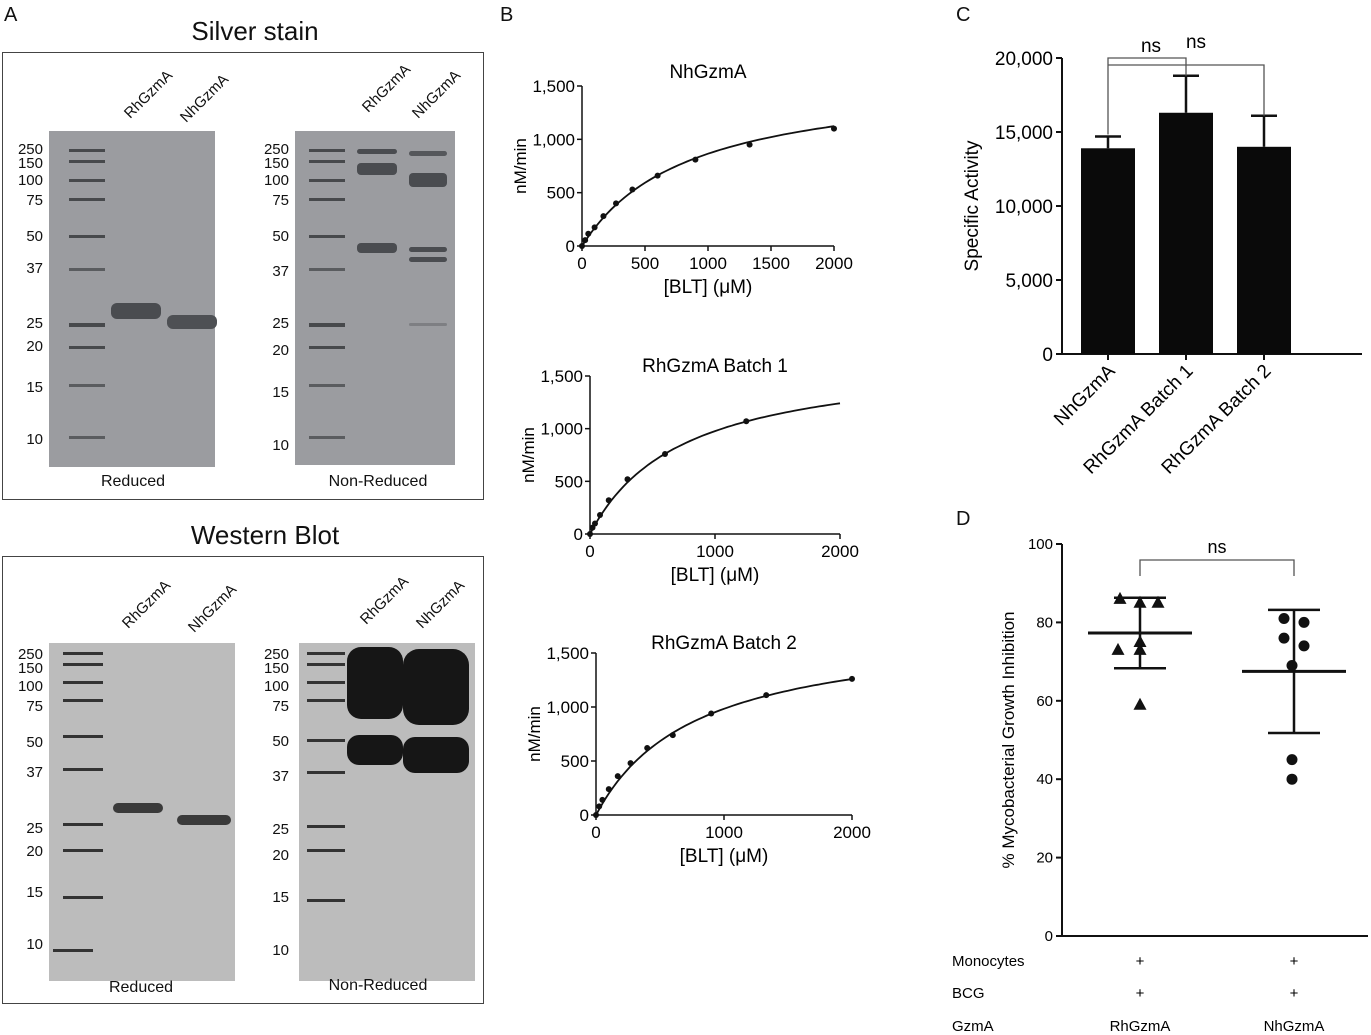 The width and height of the screenshot is (1371, 1035). Describe the element at coordinates (378, 481) in the screenshot. I see `nonreduced-label: Non-Reduced` at that location.